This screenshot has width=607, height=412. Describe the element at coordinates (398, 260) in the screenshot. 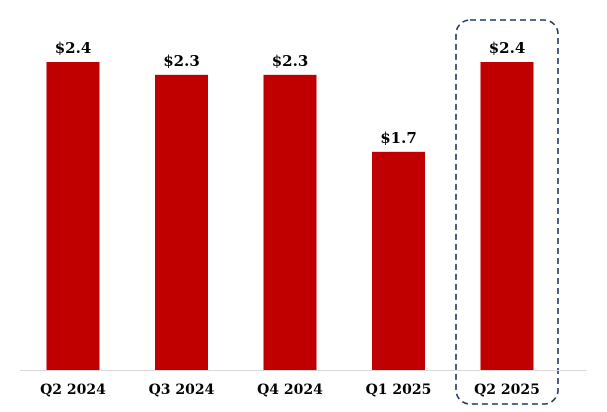

I see `bar-q1-2025` at that location.